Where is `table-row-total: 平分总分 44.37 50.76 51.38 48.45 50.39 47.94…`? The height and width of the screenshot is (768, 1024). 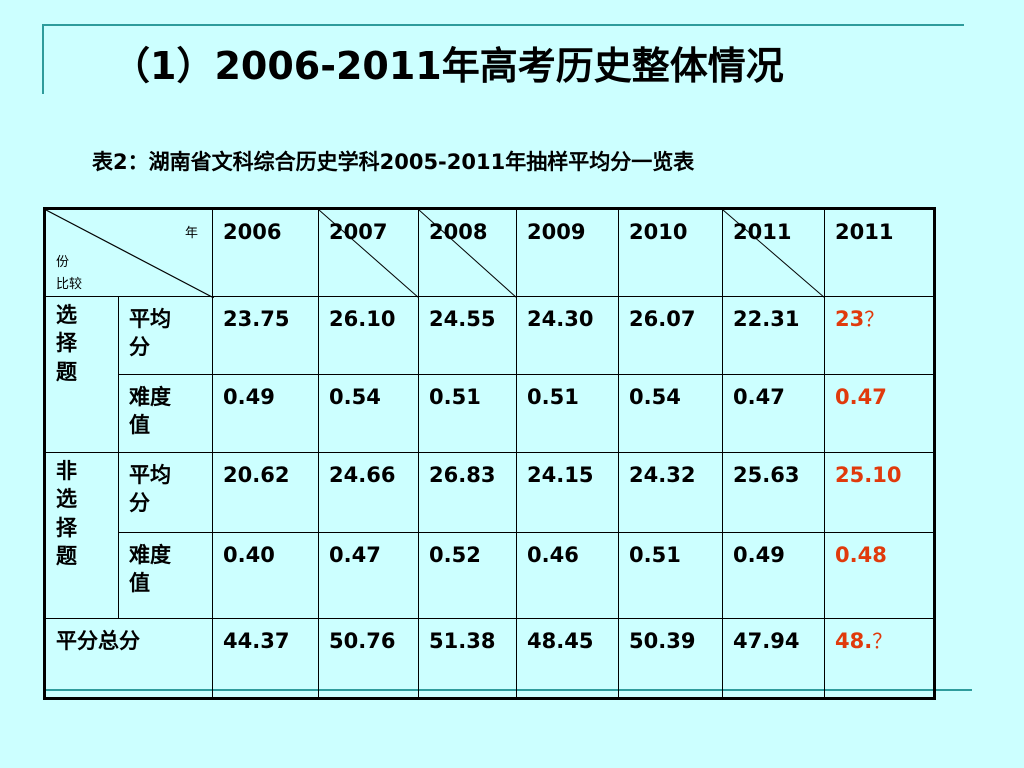 table-row-total: 平分总分 44.37 50.76 51.38 48.45 50.39 47.94… is located at coordinates (489, 658).